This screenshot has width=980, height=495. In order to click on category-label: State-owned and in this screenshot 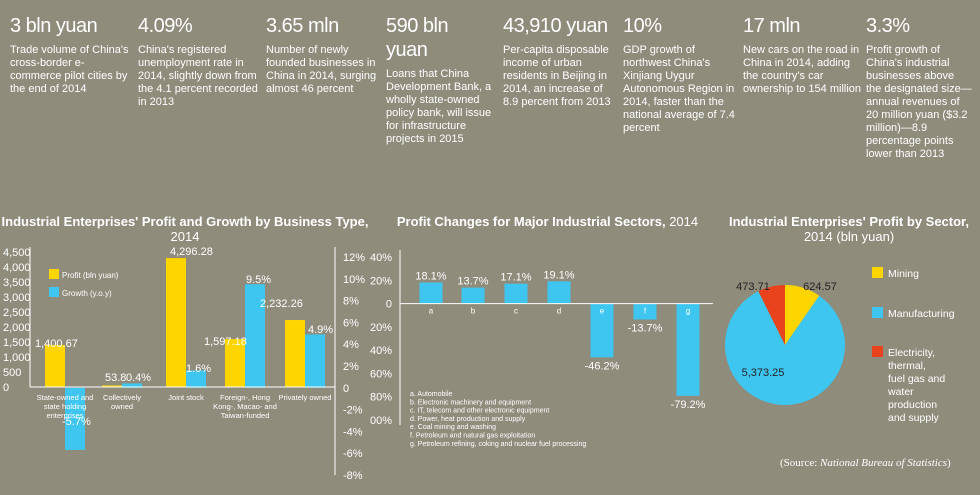, I will do `click(65, 397)`.